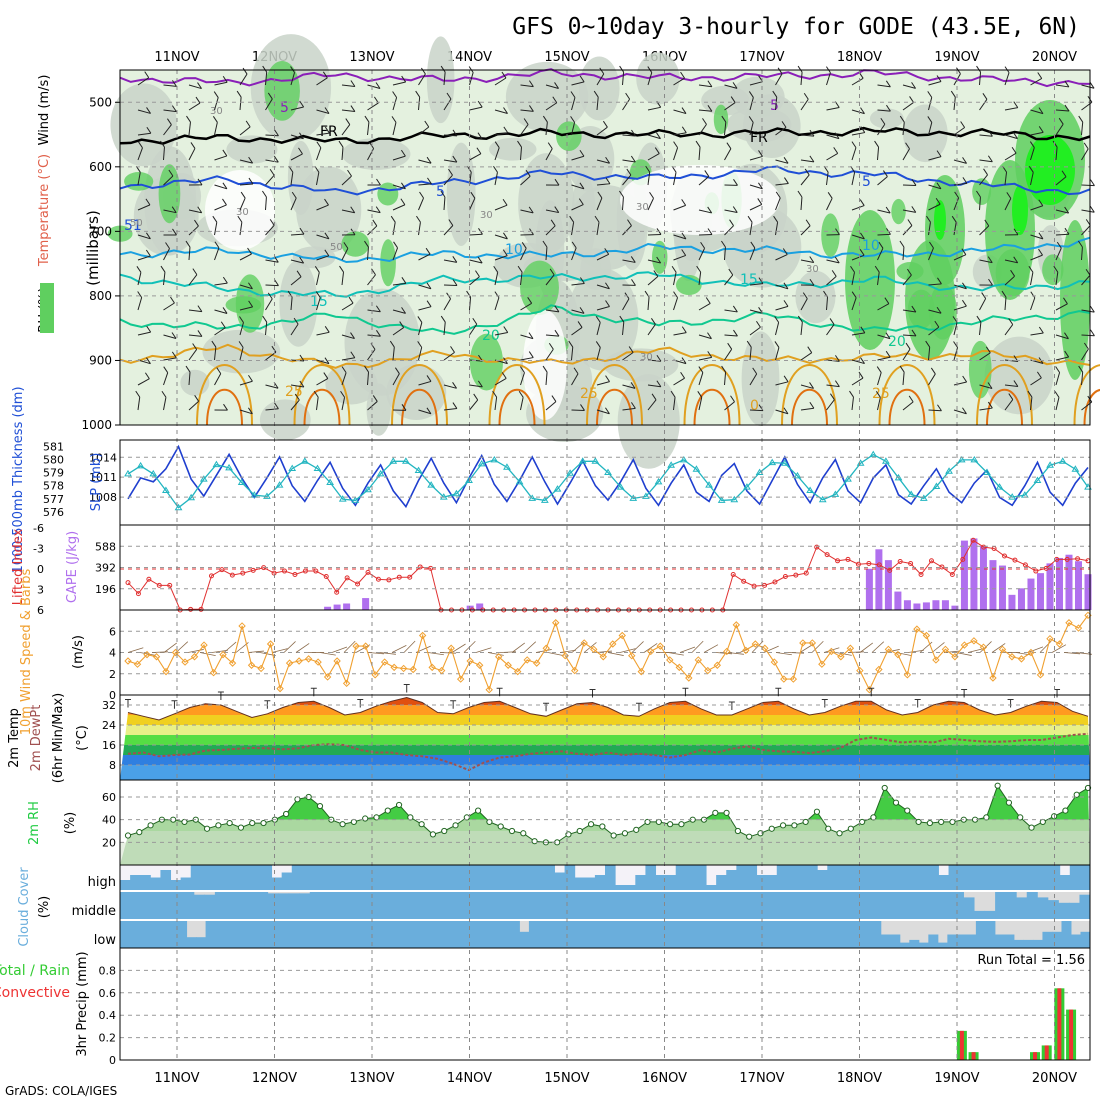  Describe the element at coordinates (605, 319) in the screenshot. I see `temp-contour-20C` at that location.